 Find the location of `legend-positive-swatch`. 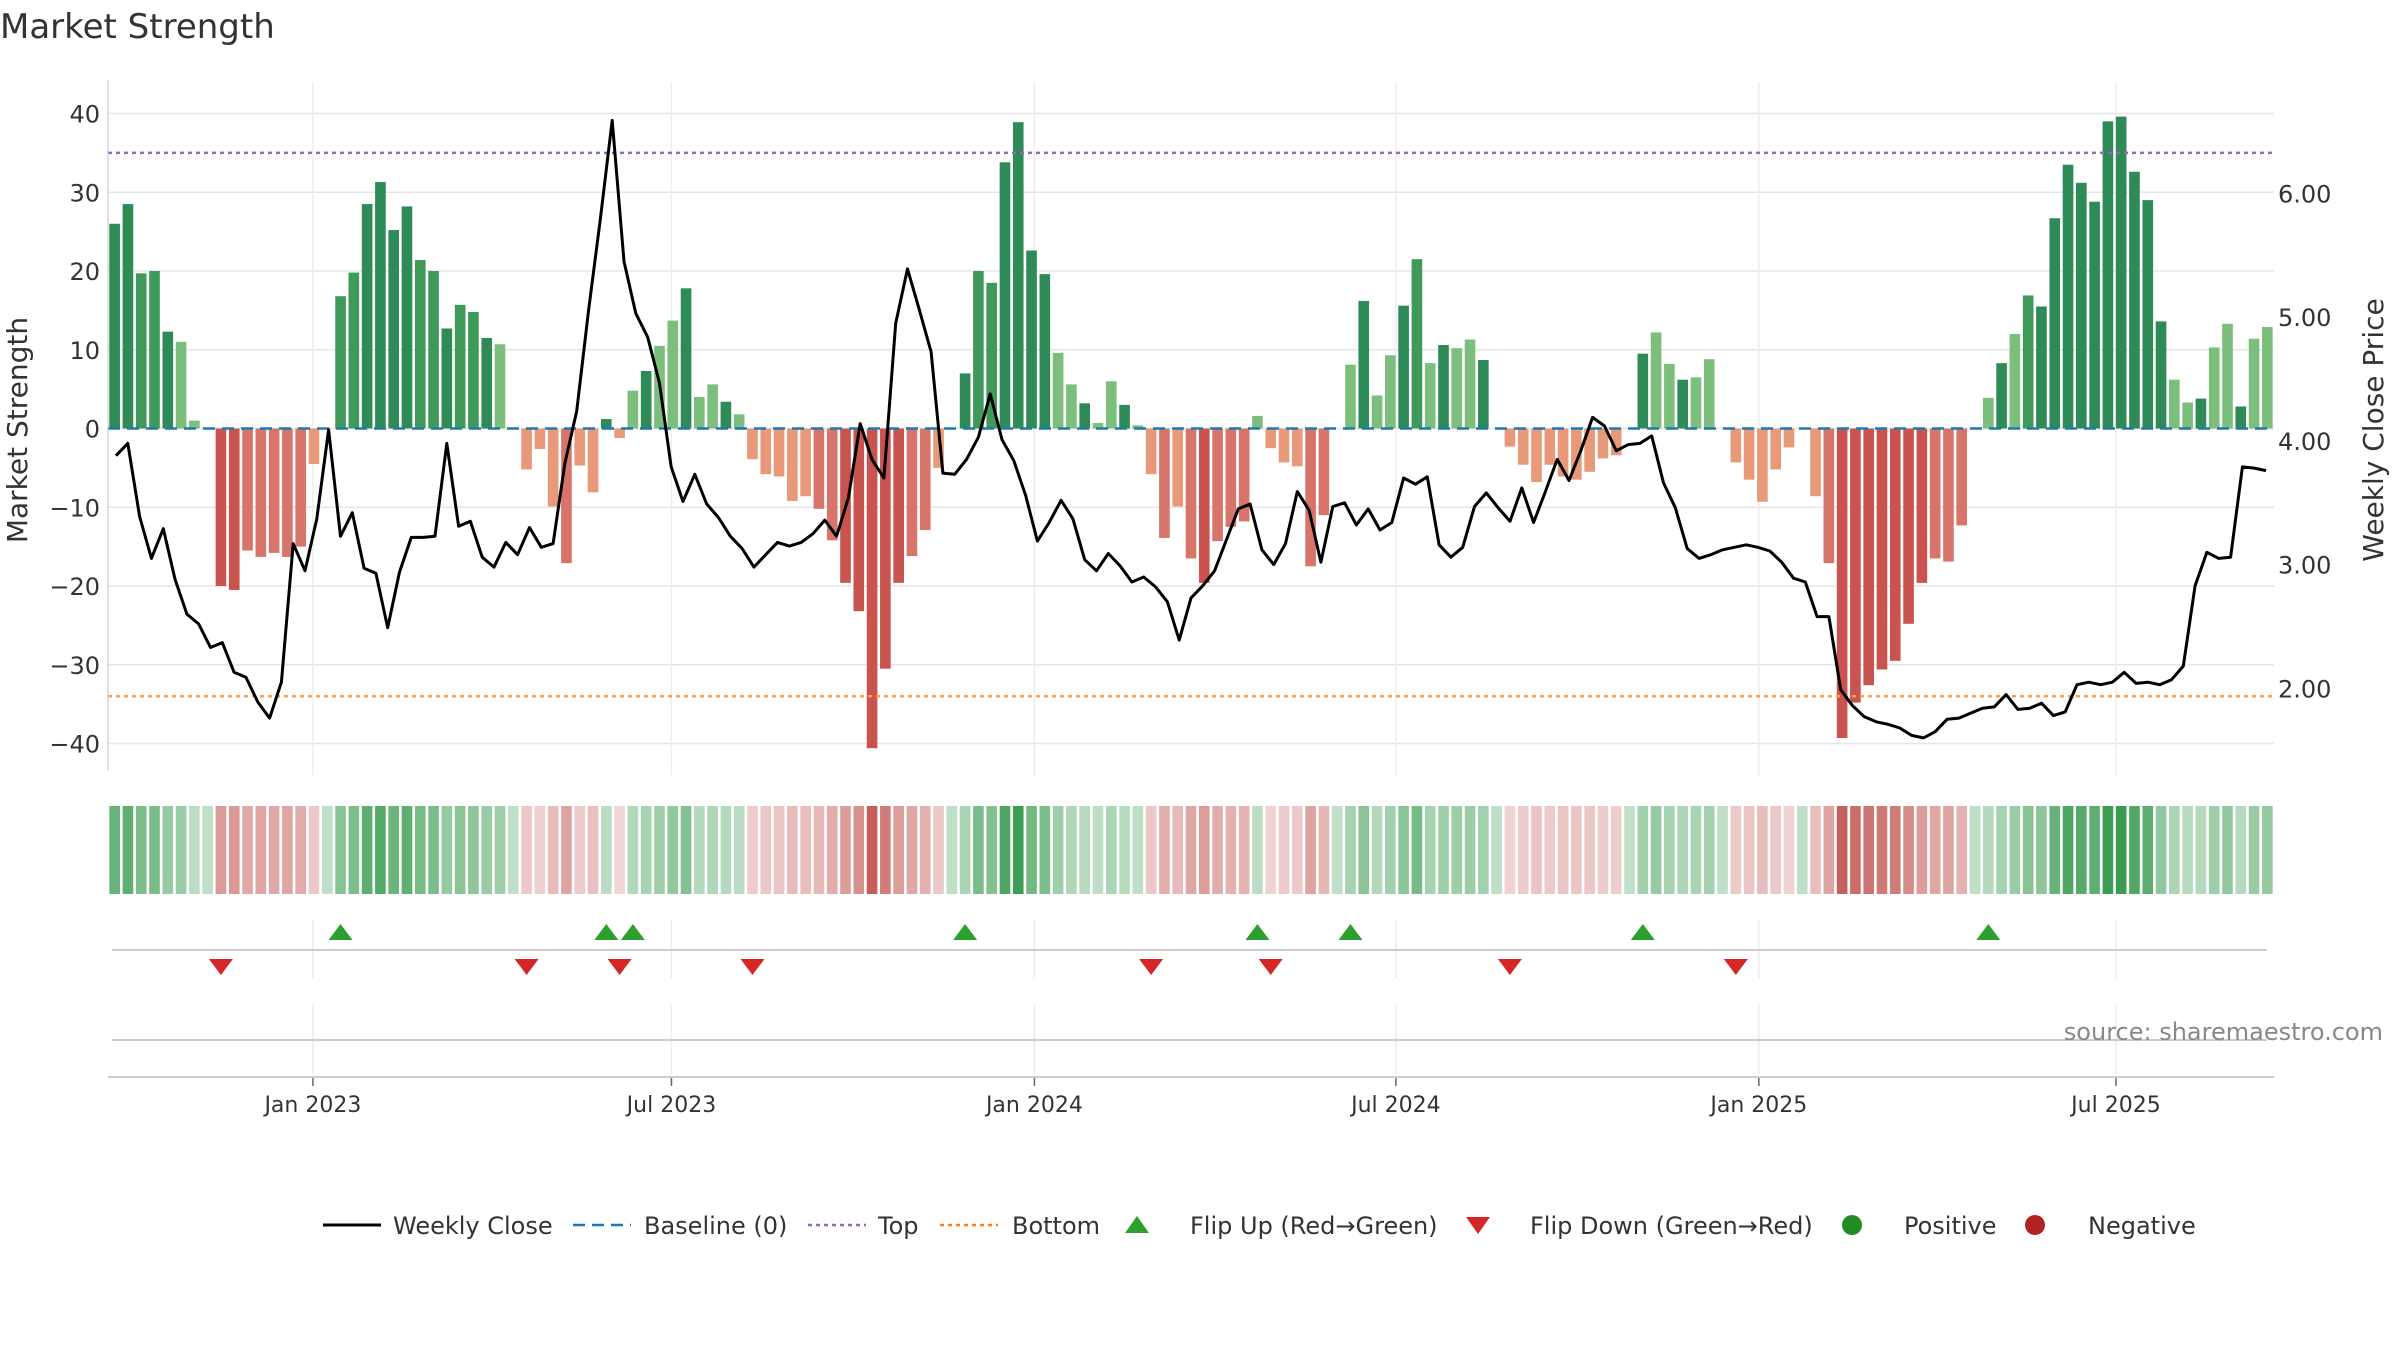

legend-positive-swatch is located at coordinates (1852, 1225).